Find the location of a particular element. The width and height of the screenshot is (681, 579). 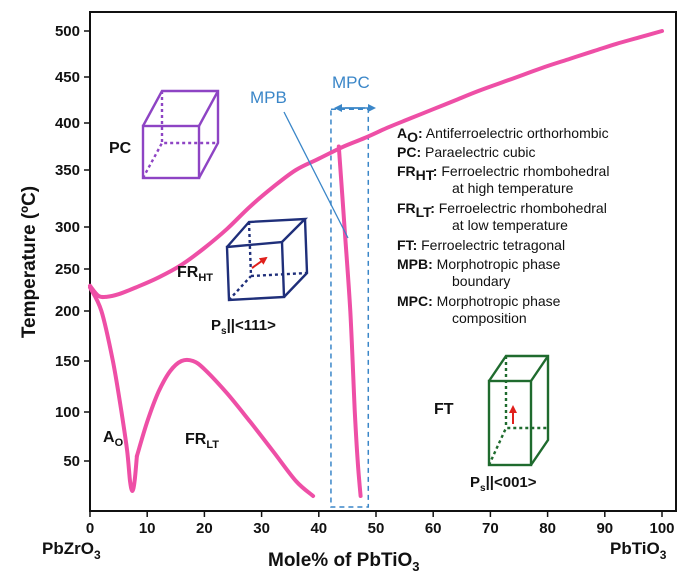

y-tick-label: 150 is located at coordinates (67, 361).